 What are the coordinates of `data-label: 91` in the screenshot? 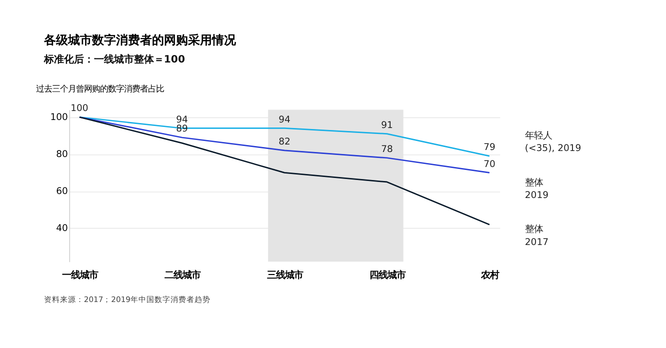 It's located at (387, 125).